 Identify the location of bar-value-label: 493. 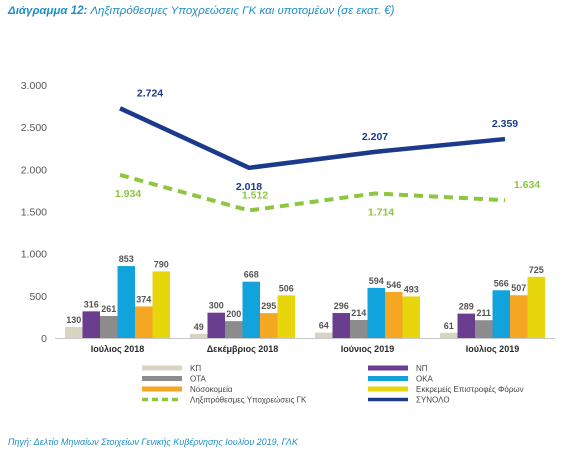
(411, 289).